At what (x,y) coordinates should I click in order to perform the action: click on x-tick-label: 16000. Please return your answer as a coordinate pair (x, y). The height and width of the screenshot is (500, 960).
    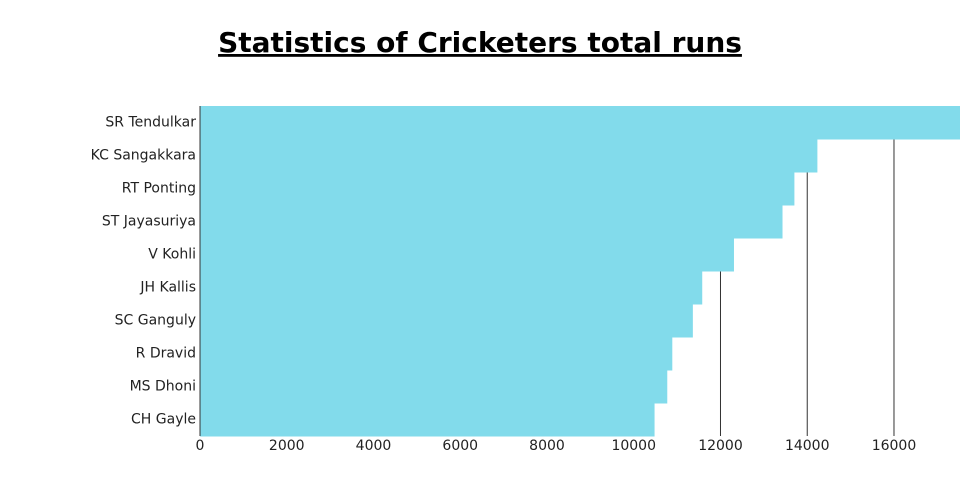
    Looking at the image, I should click on (894, 446).